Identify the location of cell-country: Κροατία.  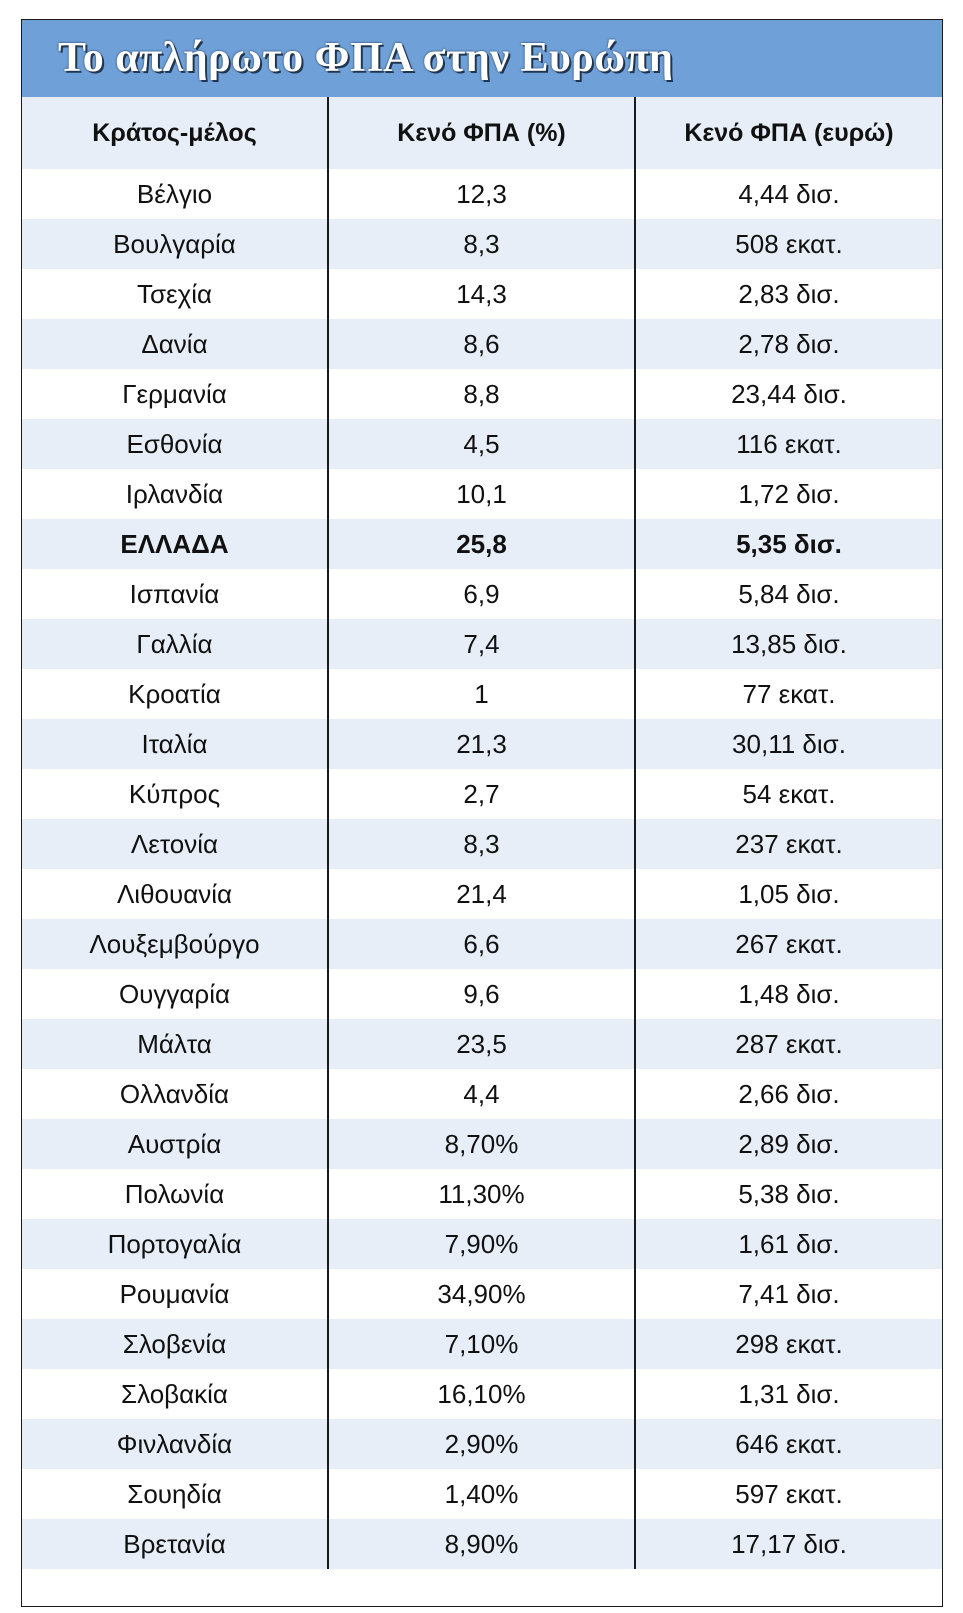
(175, 694).